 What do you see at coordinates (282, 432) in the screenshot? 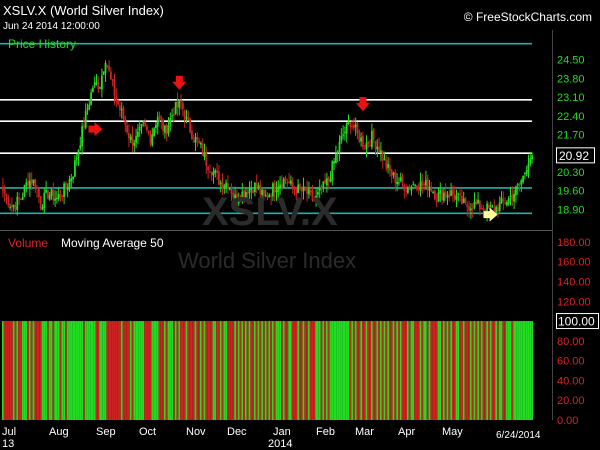
I see `x-tick-label: Jan` at bounding box center [282, 432].